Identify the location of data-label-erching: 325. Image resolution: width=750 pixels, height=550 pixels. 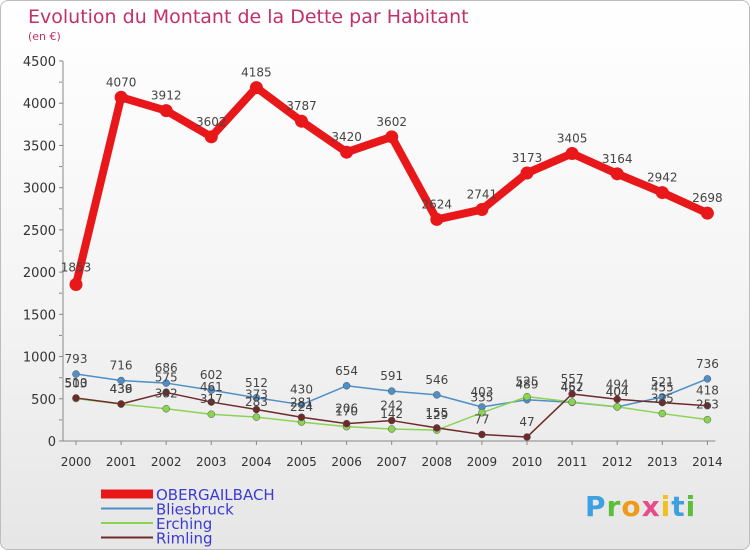
(662, 399).